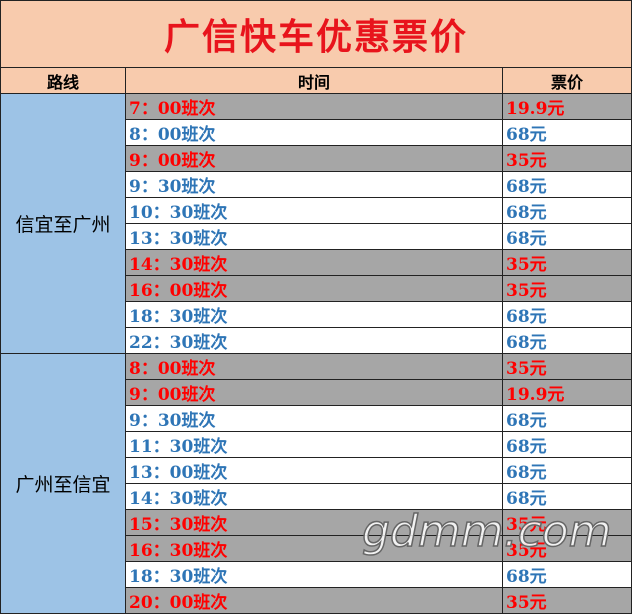  I want to click on fare-row: 16：30班次 35元, so click(316, 548).